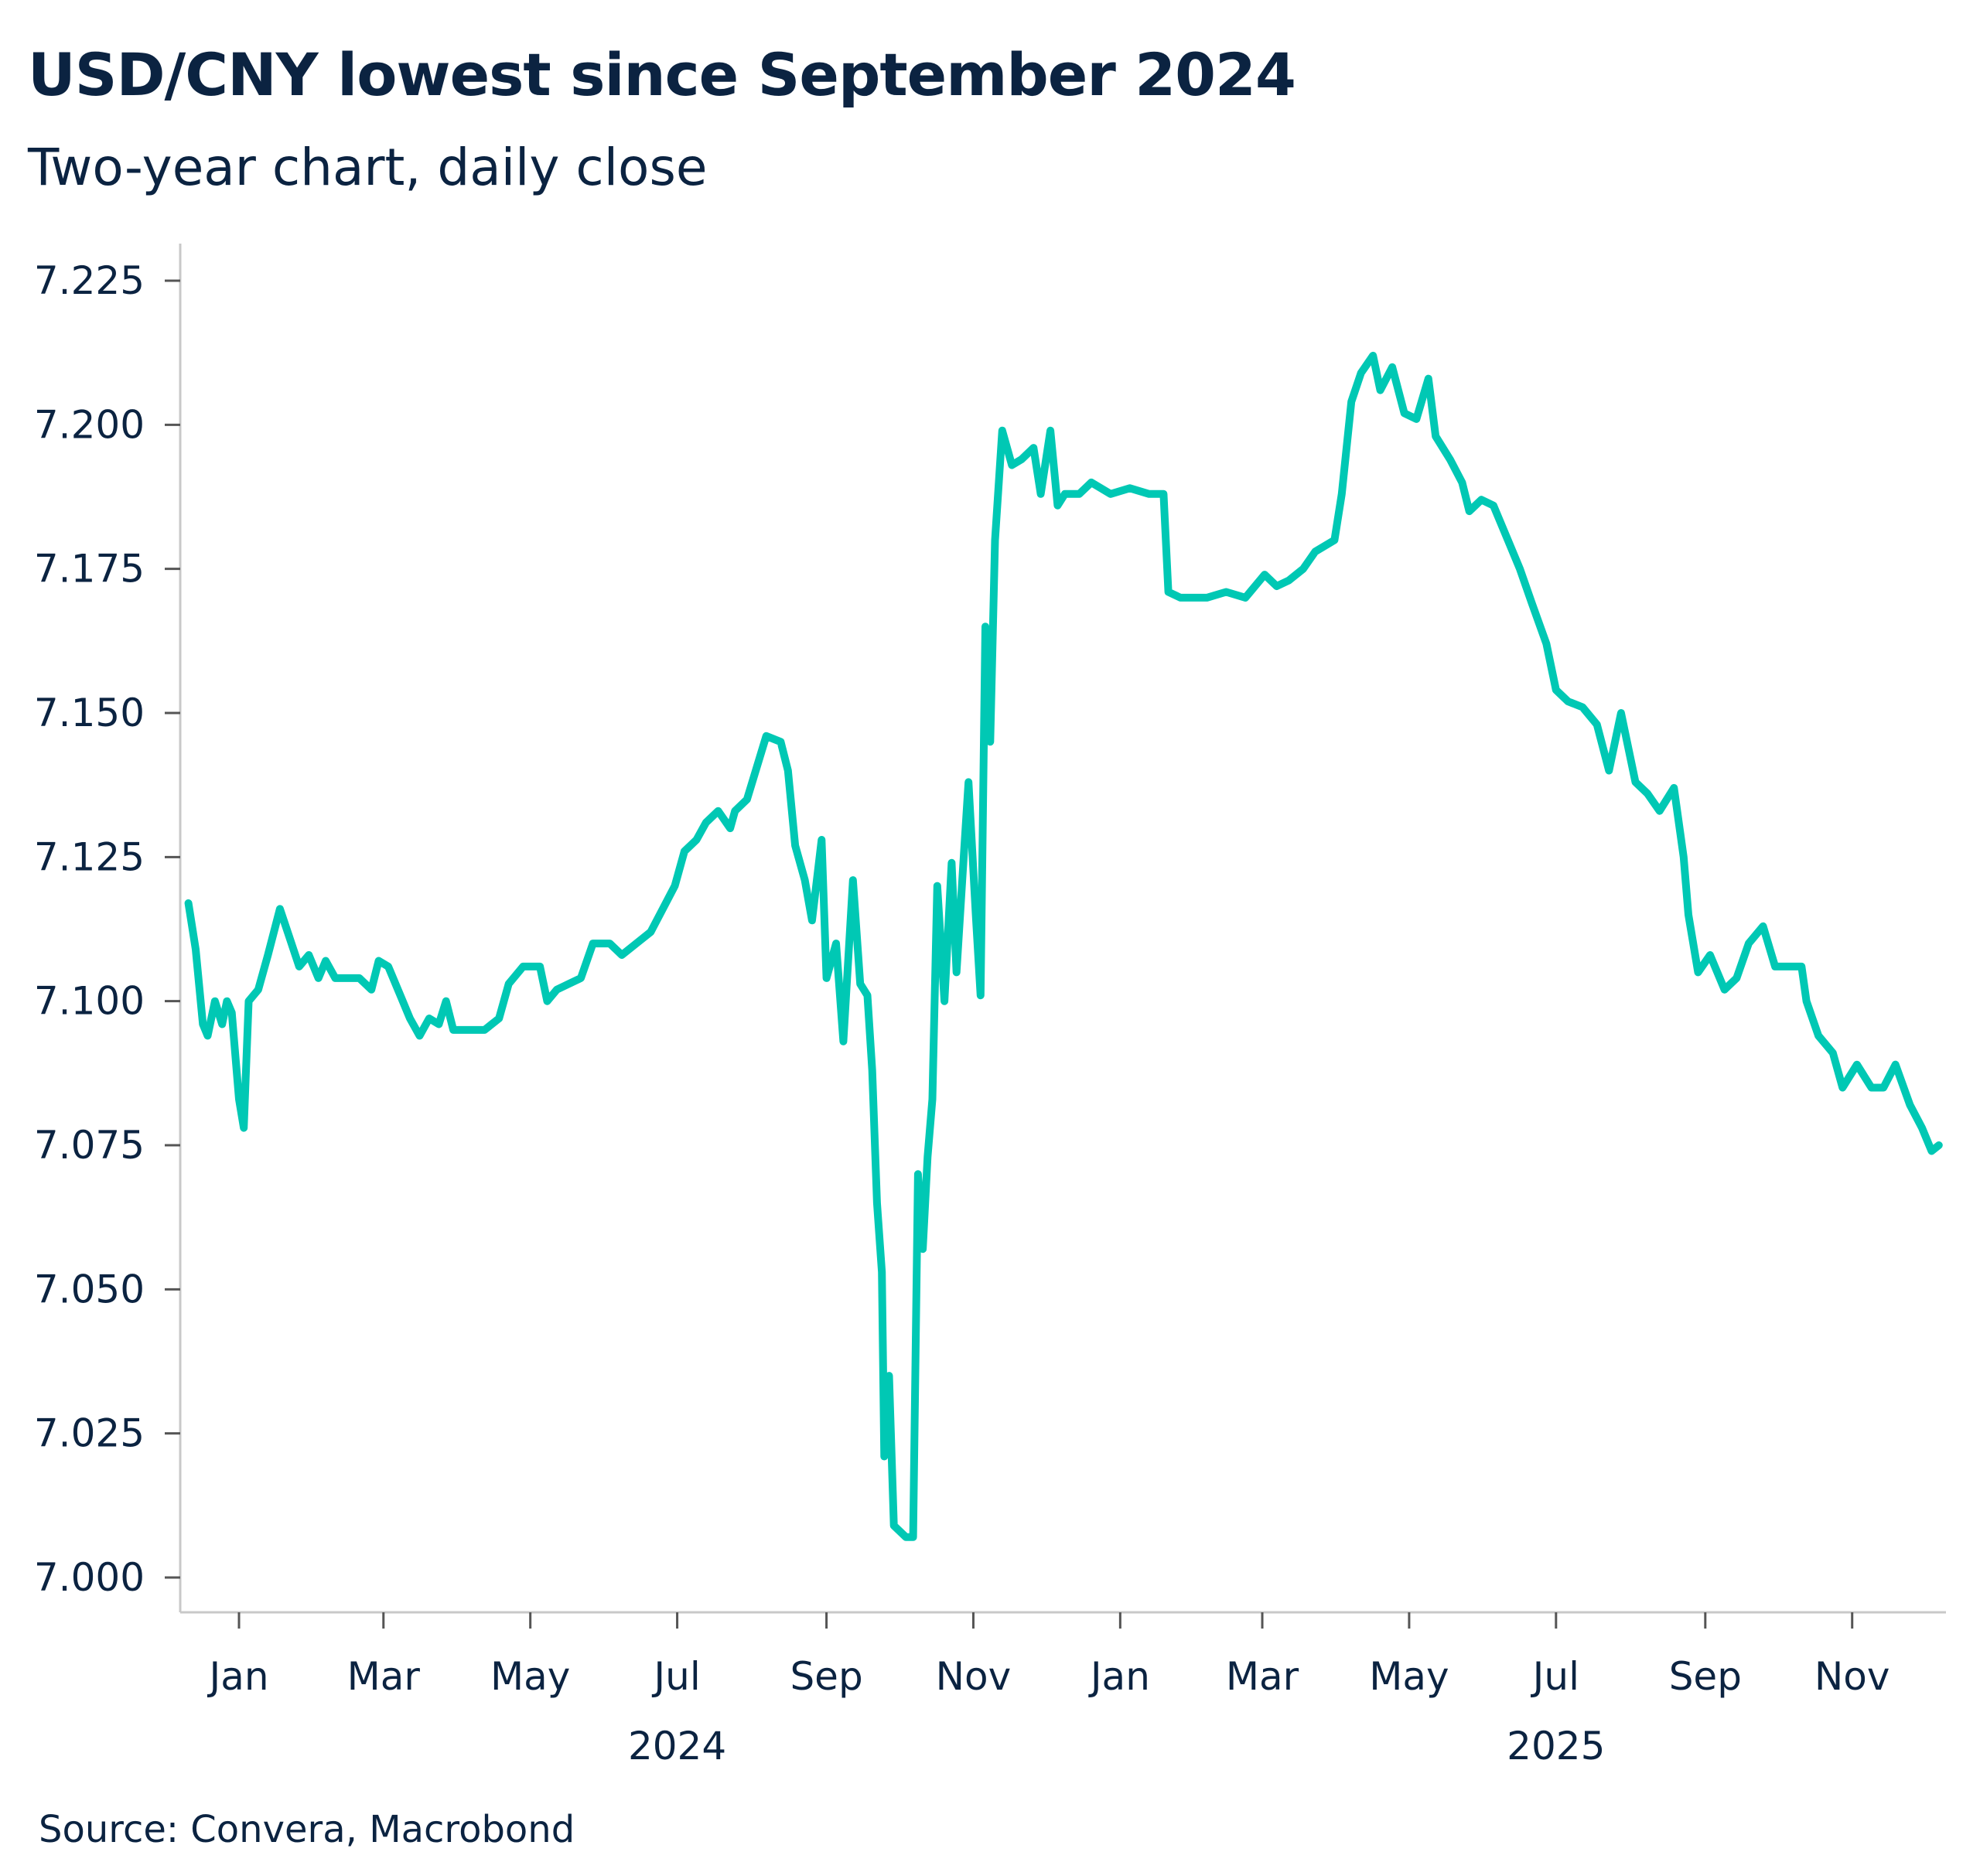 Image resolution: width=1980 pixels, height=1876 pixels. What do you see at coordinates (368, 167) in the screenshot?
I see `chart-subtitle: Two-year chart, daily close` at bounding box center [368, 167].